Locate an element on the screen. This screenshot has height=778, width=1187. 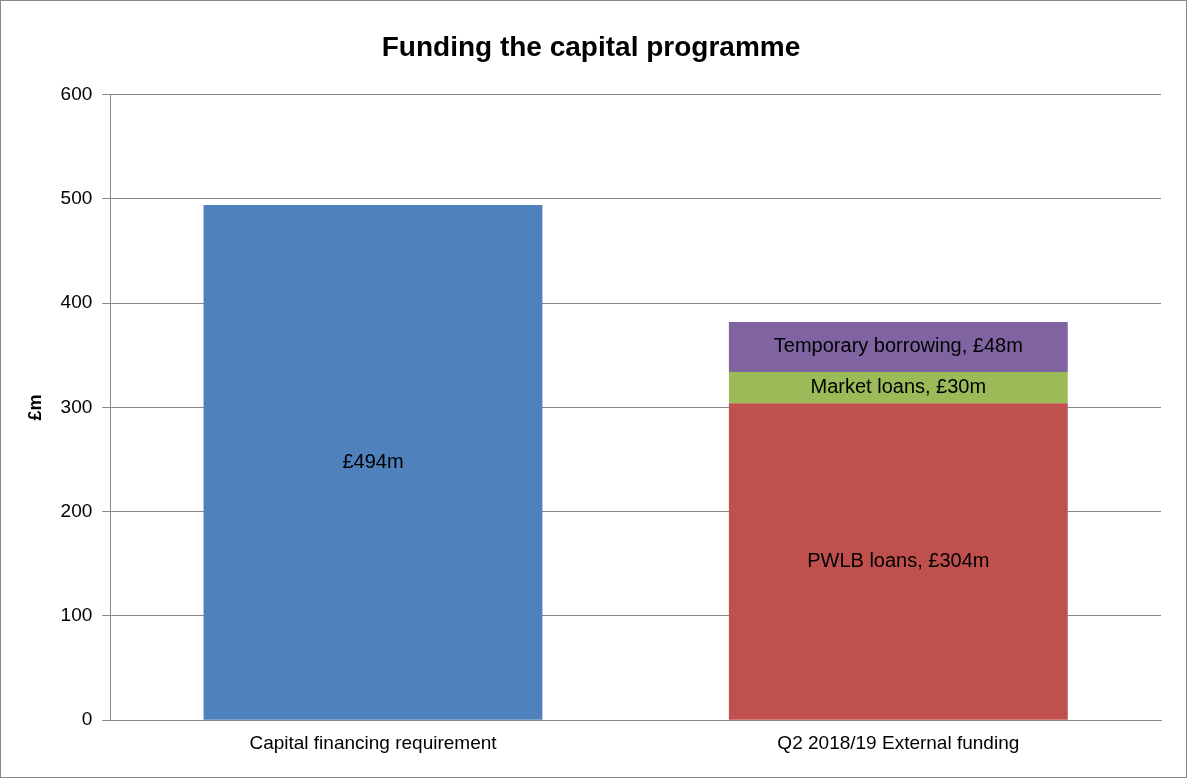
data-label: £494m is located at coordinates (373, 460).